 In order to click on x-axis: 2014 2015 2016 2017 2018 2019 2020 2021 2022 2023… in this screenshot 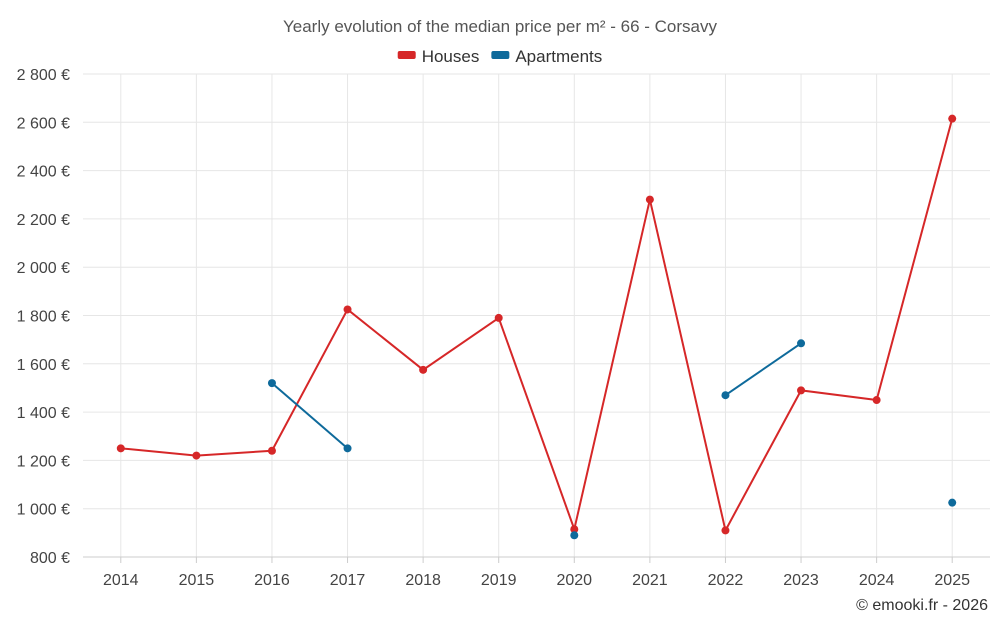, I will do `click(536, 572)`.